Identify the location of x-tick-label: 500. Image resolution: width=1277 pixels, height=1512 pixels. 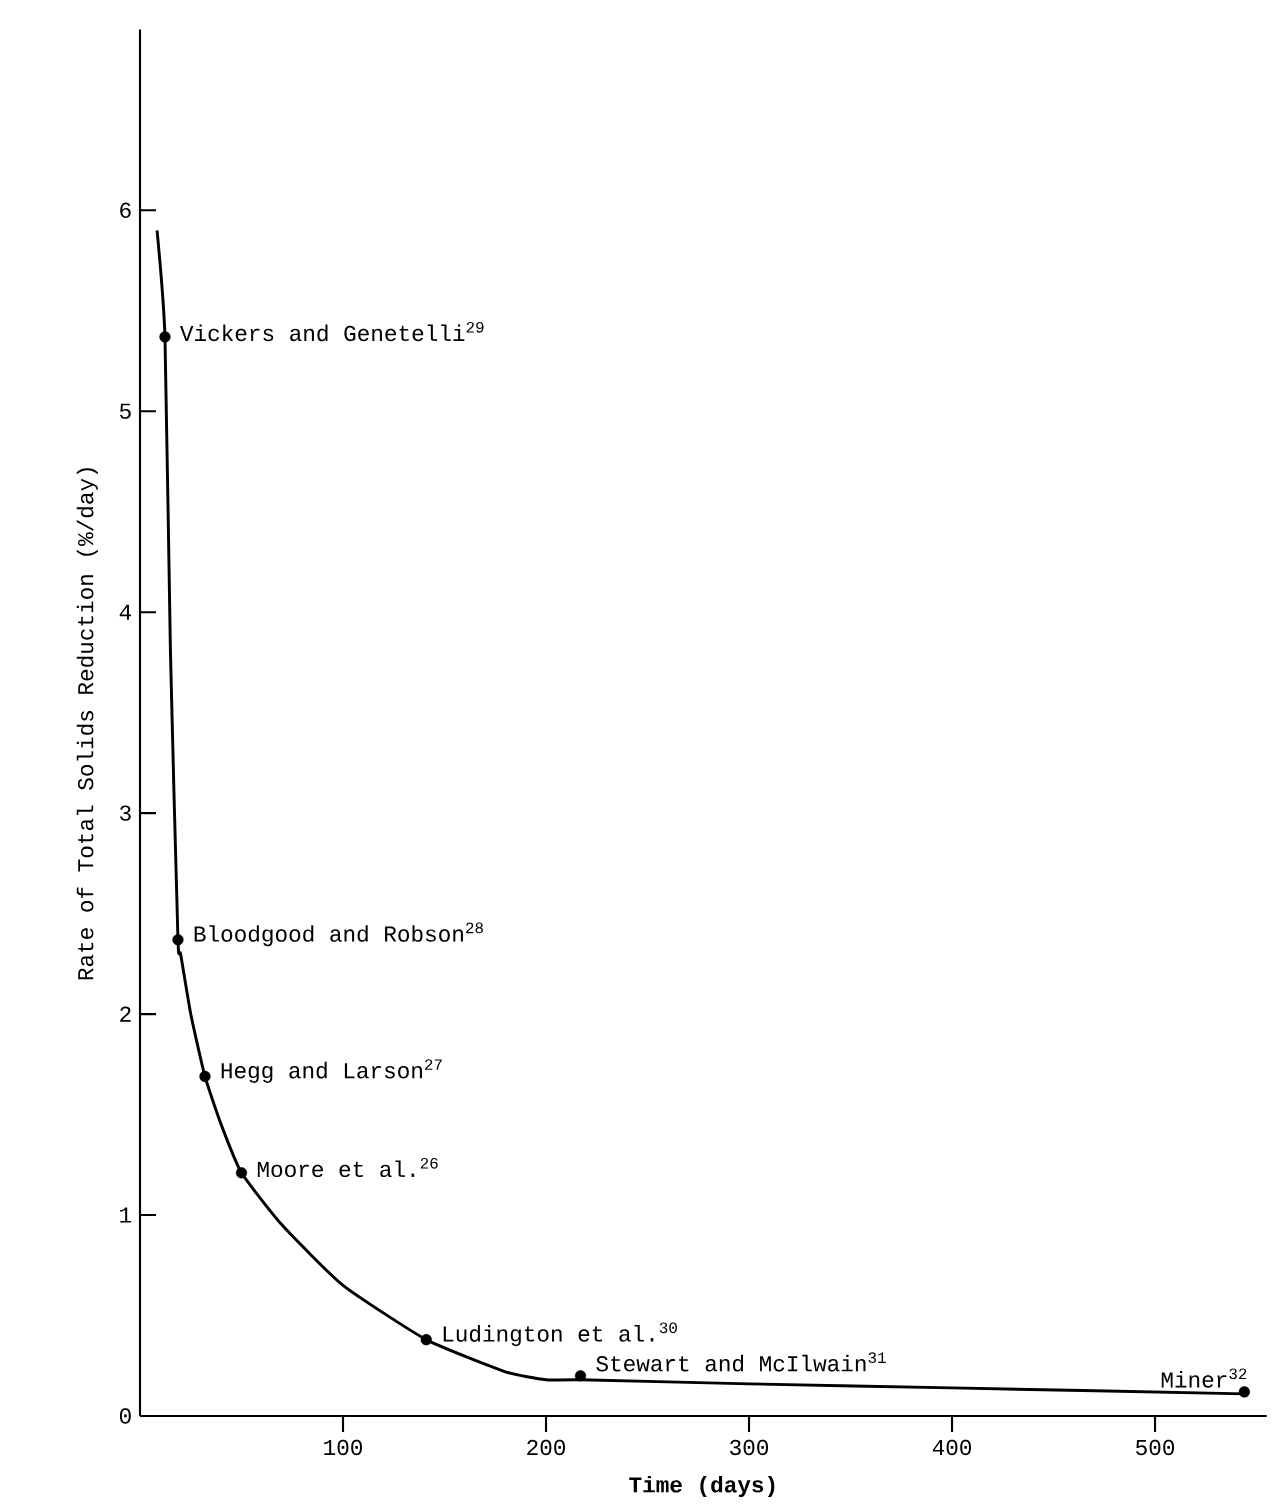
(1155, 1447).